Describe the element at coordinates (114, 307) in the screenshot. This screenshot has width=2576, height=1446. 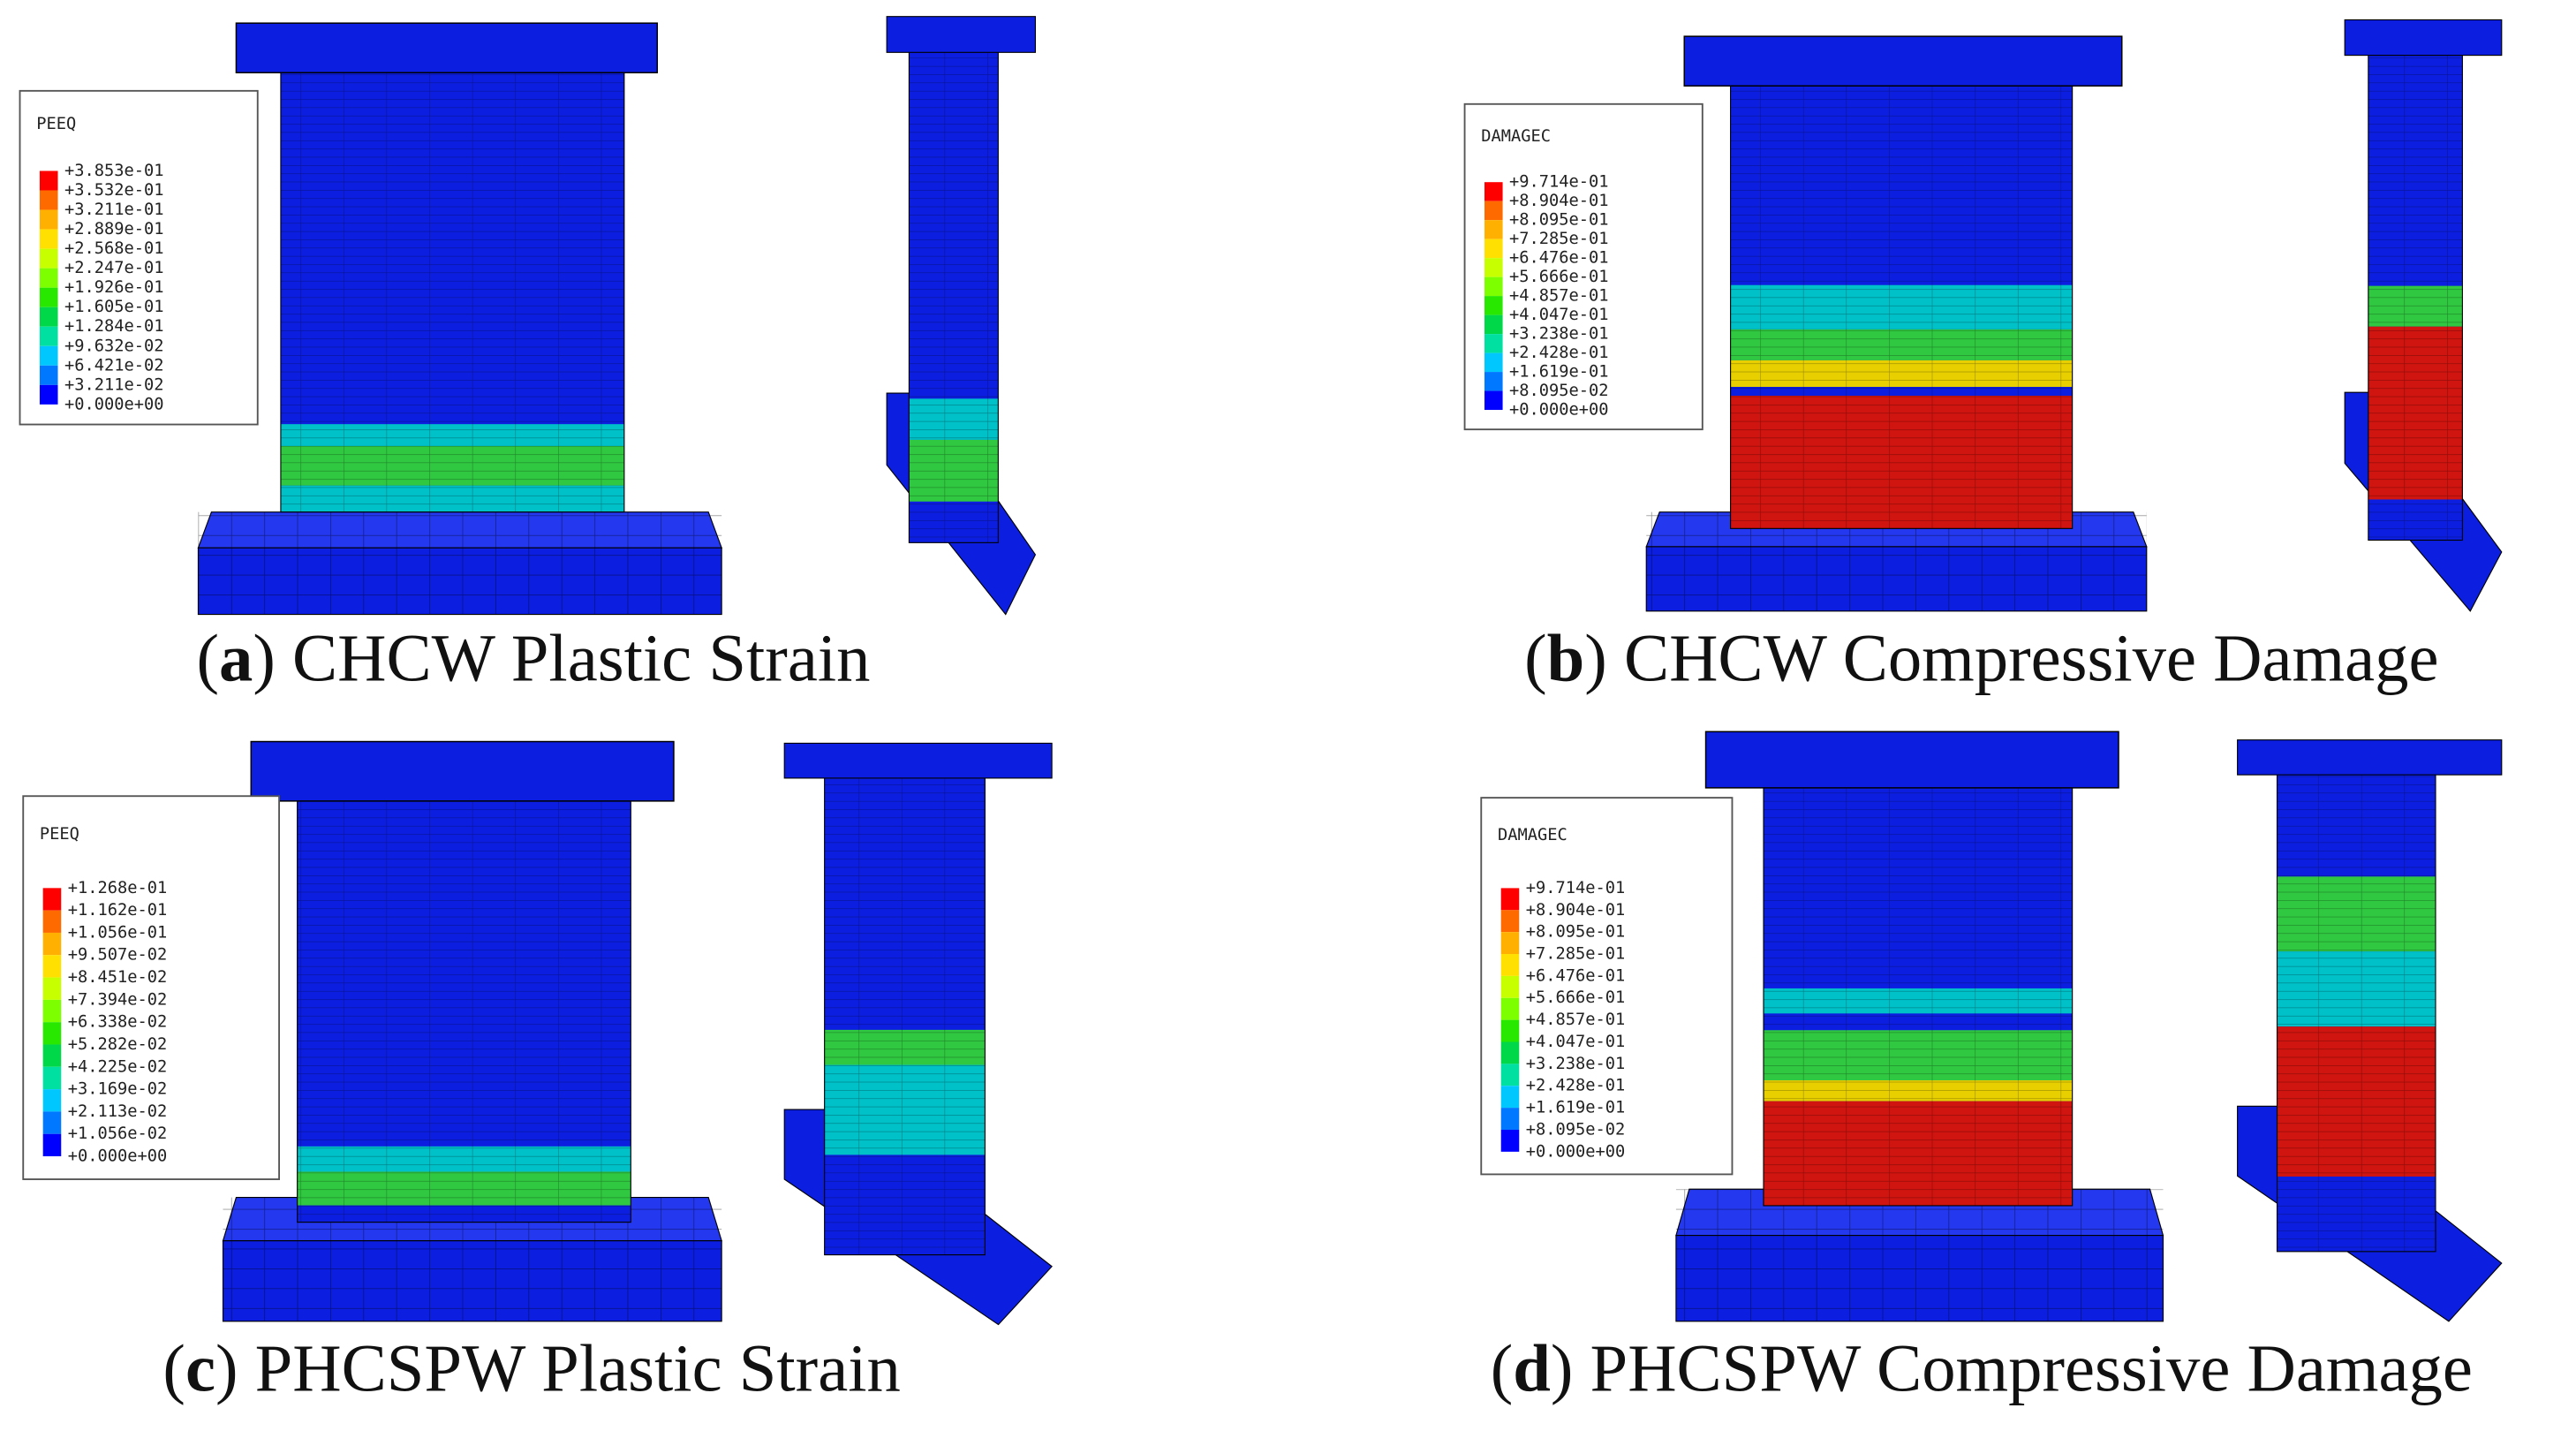
I see `legend-value: +1.605e-01` at that location.